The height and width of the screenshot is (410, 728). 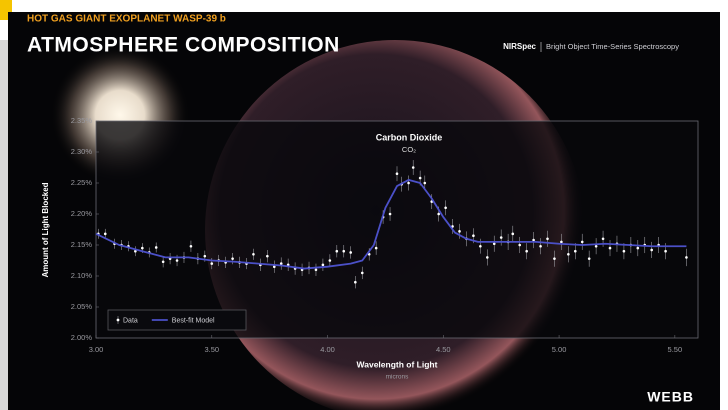 What do you see at coordinates (82, 151) in the screenshot?
I see `y-tick-label: 2.30%` at bounding box center [82, 151].